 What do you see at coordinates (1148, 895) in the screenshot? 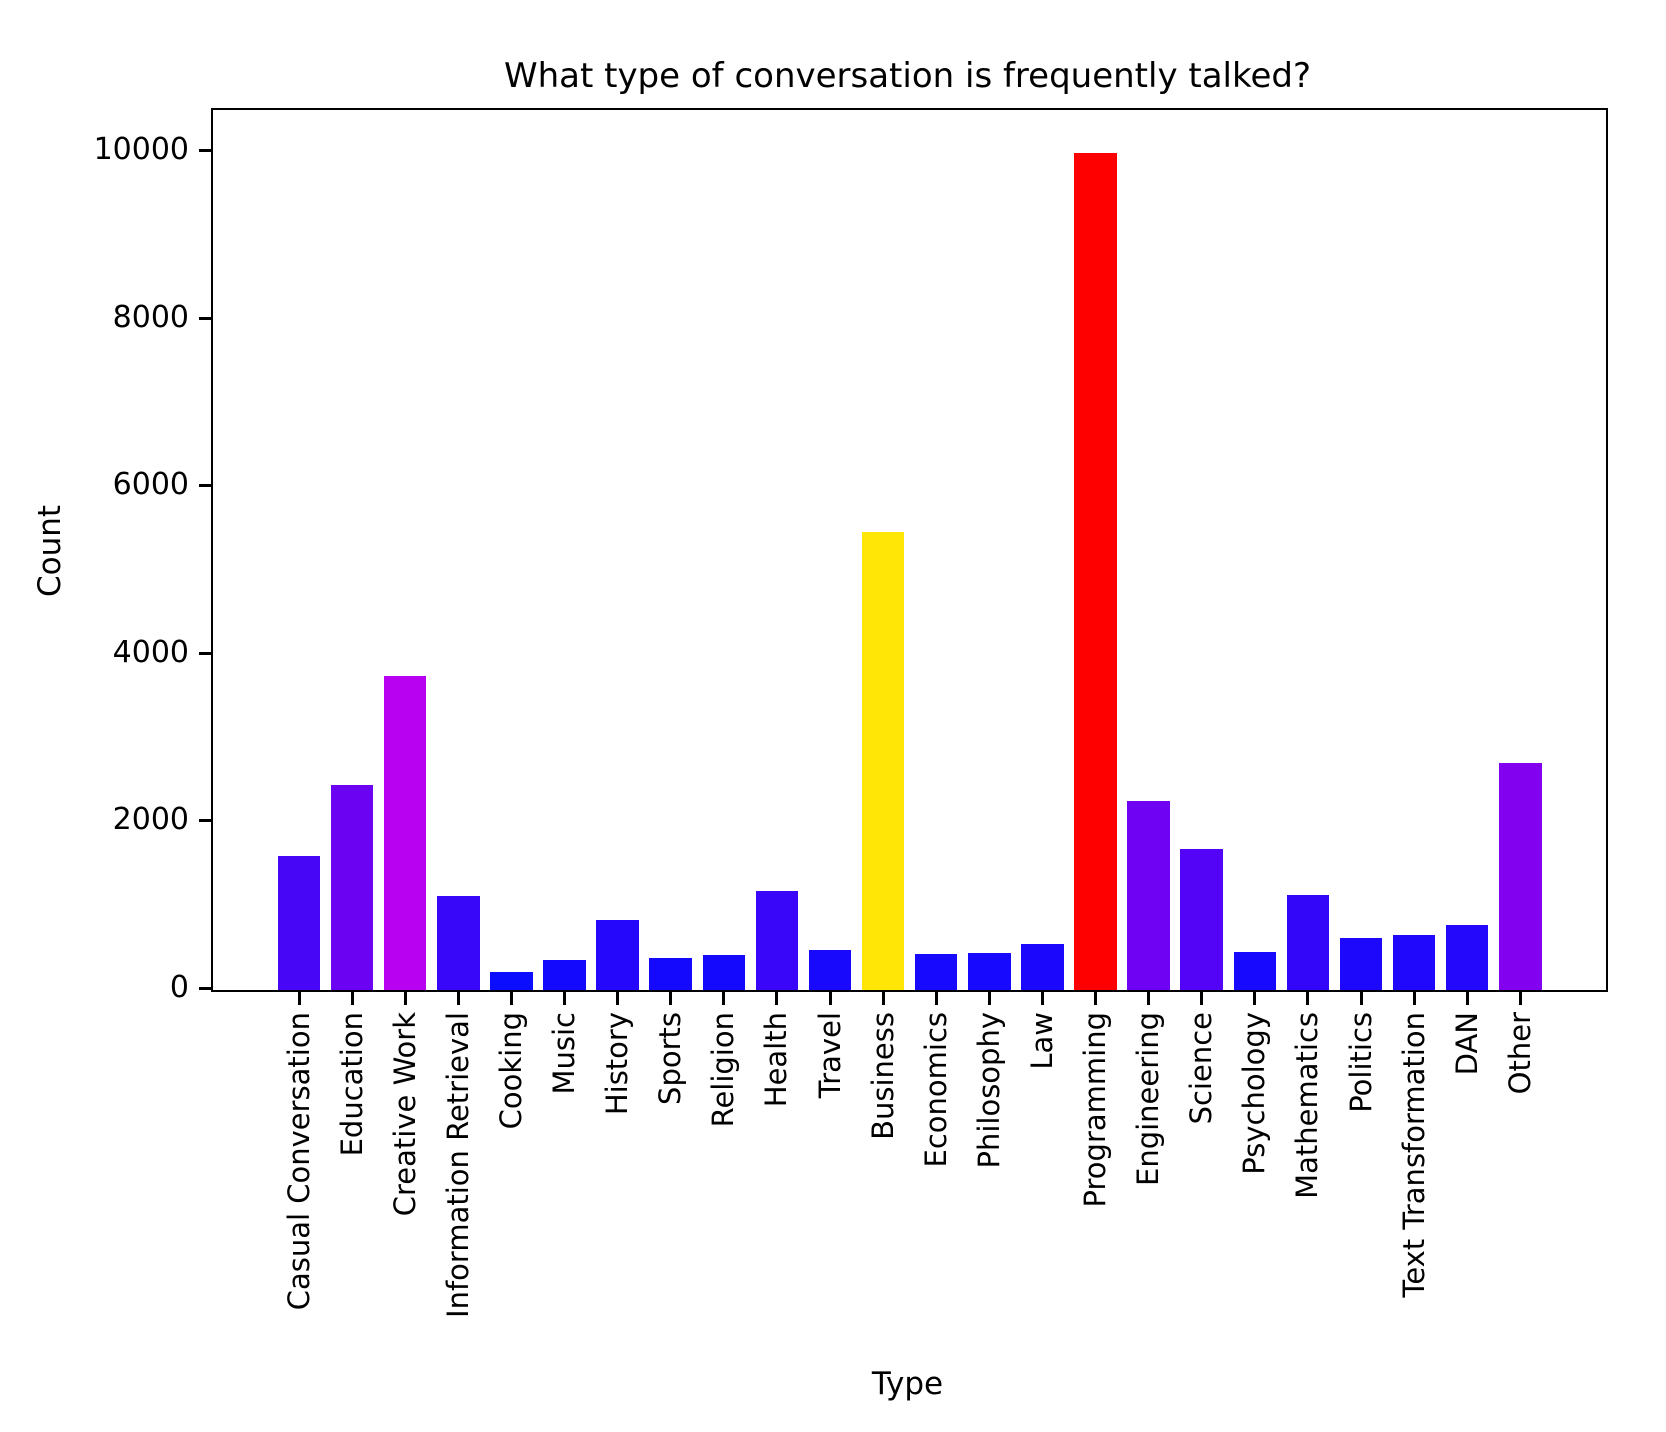
I see `bar-engineering` at bounding box center [1148, 895].